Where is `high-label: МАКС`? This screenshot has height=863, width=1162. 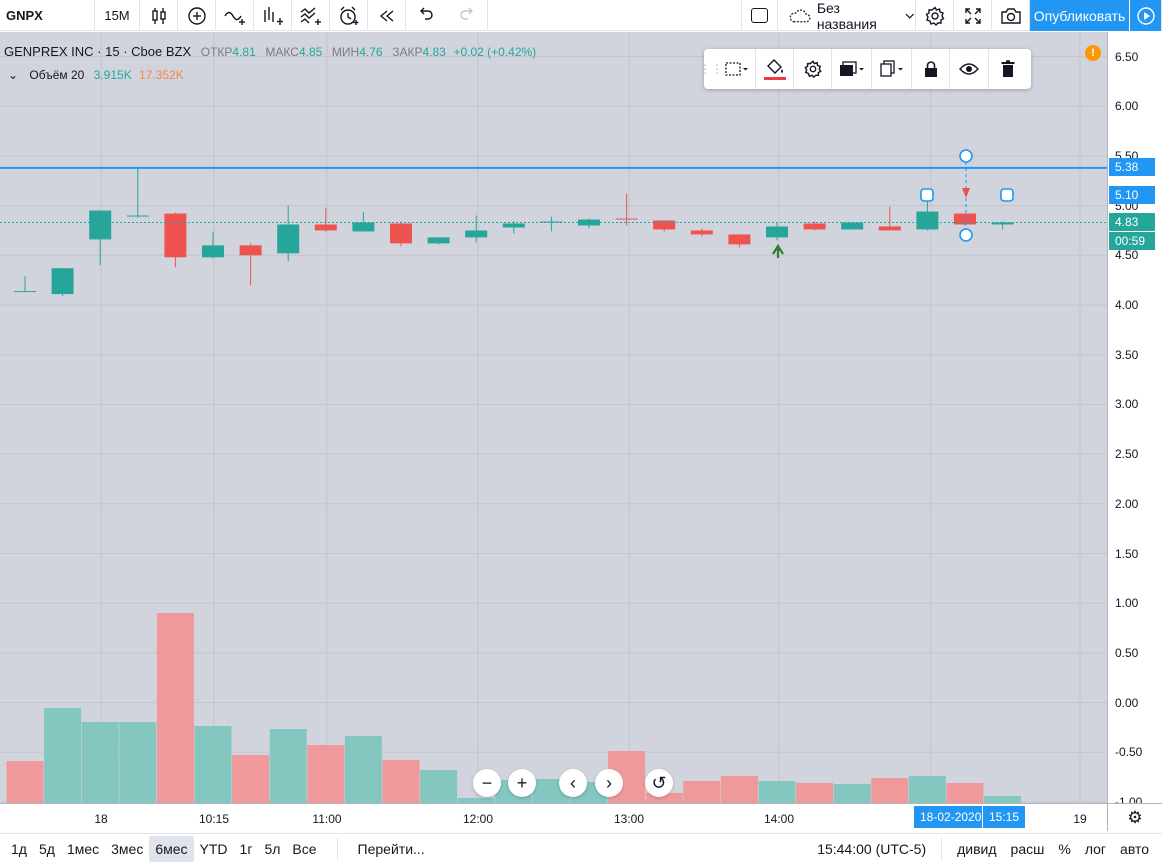
high-label: МАКС is located at coordinates (282, 52).